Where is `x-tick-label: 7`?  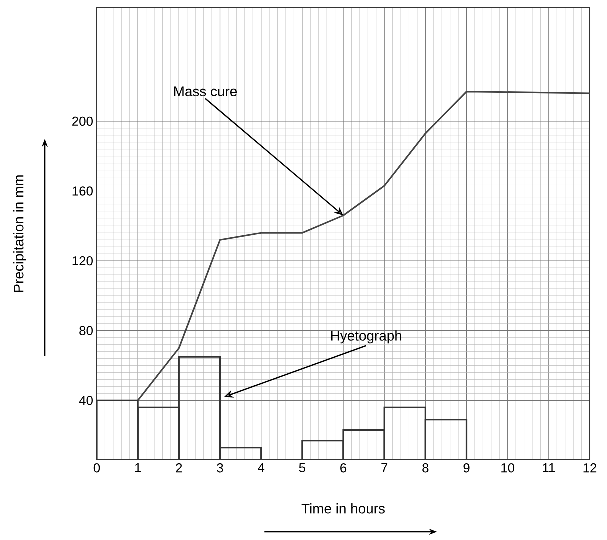 x-tick-label: 7 is located at coordinates (385, 468).